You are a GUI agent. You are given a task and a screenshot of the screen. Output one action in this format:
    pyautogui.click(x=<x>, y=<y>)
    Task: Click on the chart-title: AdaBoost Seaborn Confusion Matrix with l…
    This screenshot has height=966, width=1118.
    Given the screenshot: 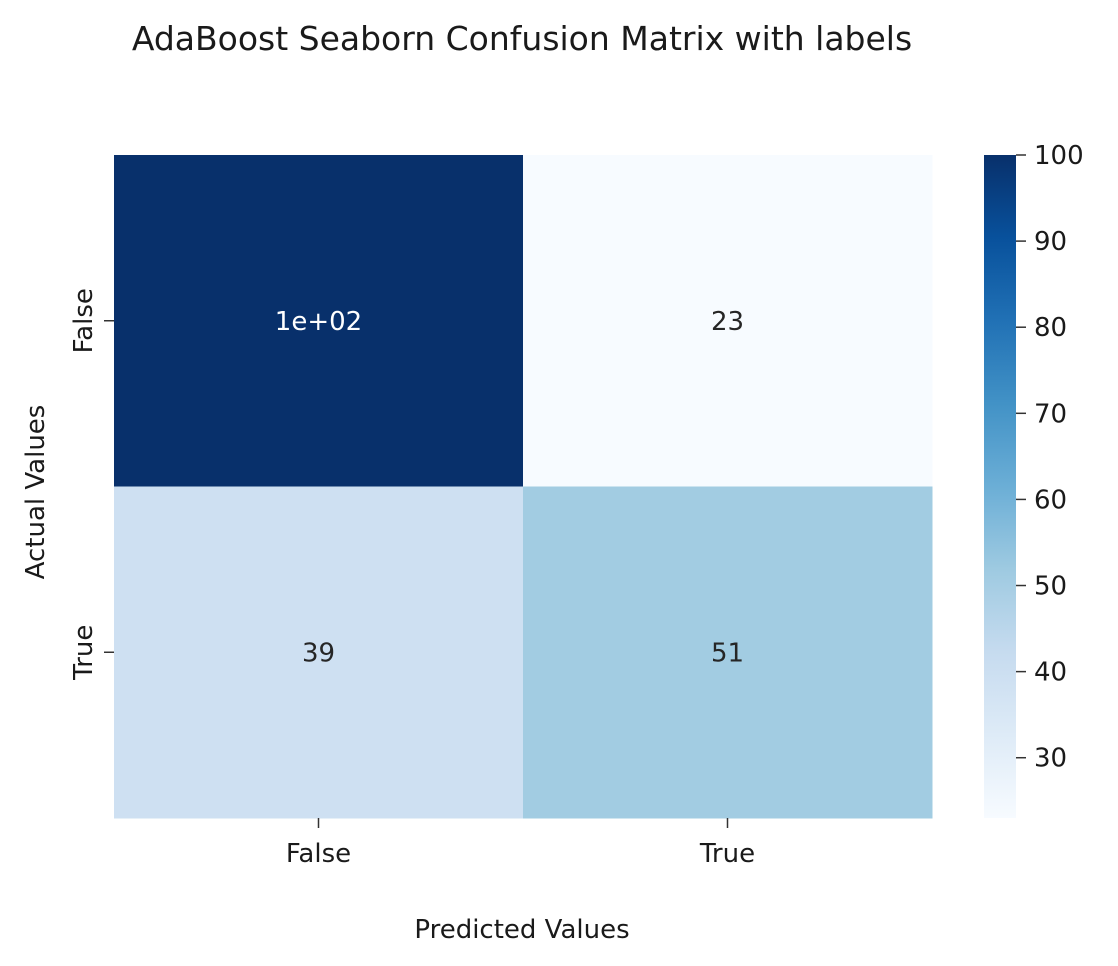 What is the action you would take?
    pyautogui.click(x=522, y=38)
    